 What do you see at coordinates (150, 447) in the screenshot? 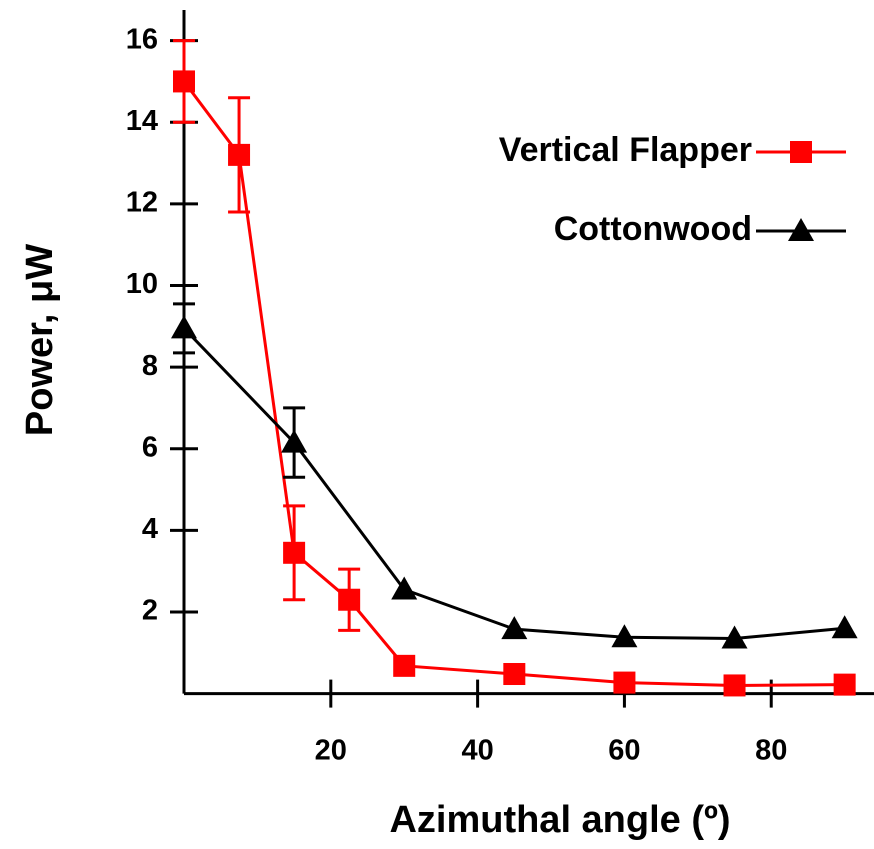
I see `y-tick-label: 6` at bounding box center [150, 447].